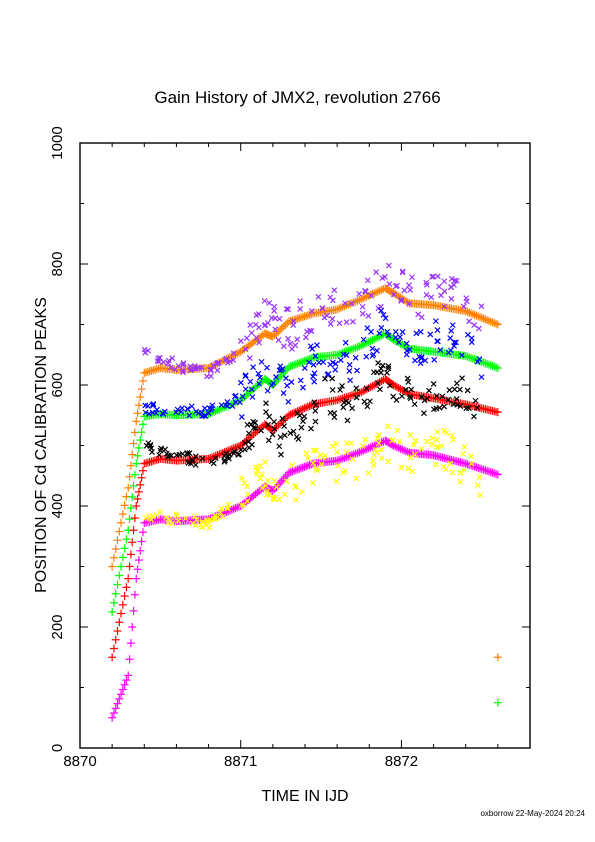 This screenshot has height=842, width=595. Describe the element at coordinates (401, 761) in the screenshot. I see `x-tick-label: 8872` at that location.